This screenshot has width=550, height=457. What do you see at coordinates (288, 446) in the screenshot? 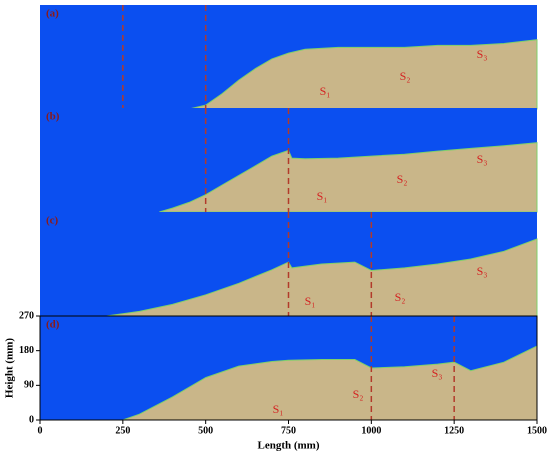
I see `x-axis-label: Length (mm)` at bounding box center [288, 446].